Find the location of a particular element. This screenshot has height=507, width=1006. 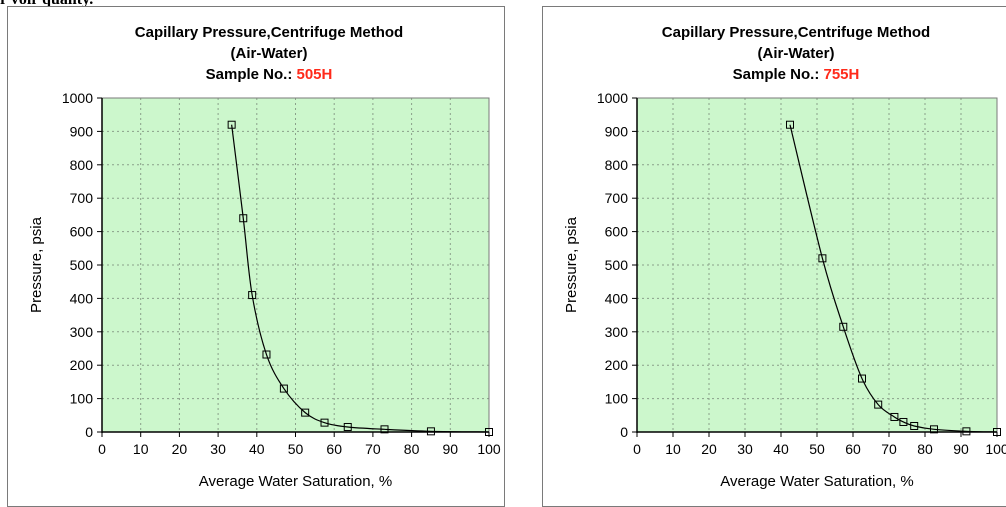

series-line is located at coordinates (893, 278).